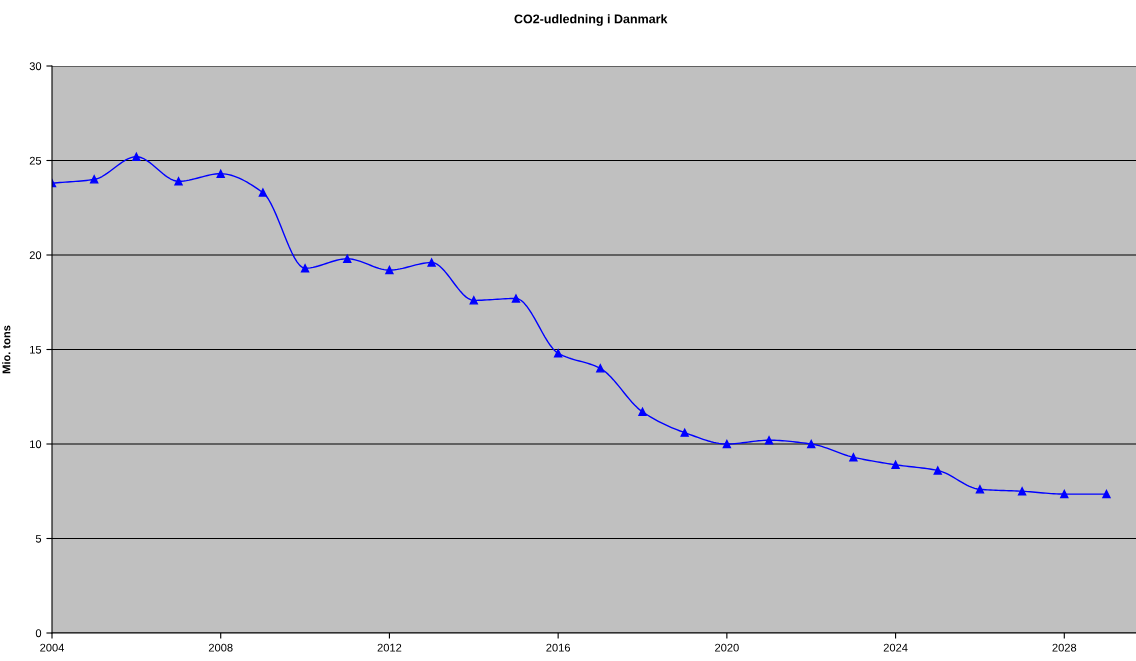  I want to click on chart-title: CO2-udledning i Danmark, so click(591, 20).